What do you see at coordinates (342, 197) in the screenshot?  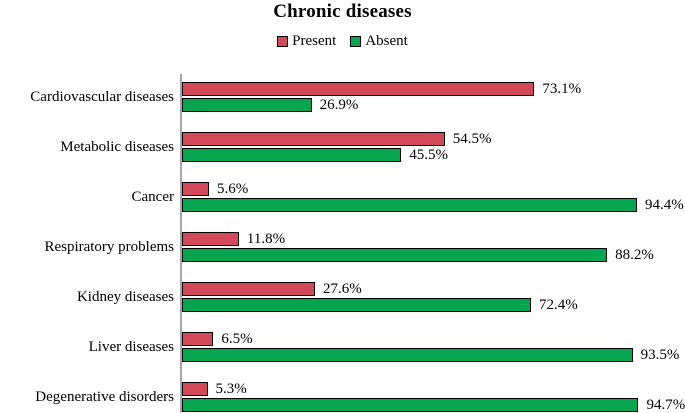 I see `chart-row: Cancer 5.6% 94.4%` at bounding box center [342, 197].